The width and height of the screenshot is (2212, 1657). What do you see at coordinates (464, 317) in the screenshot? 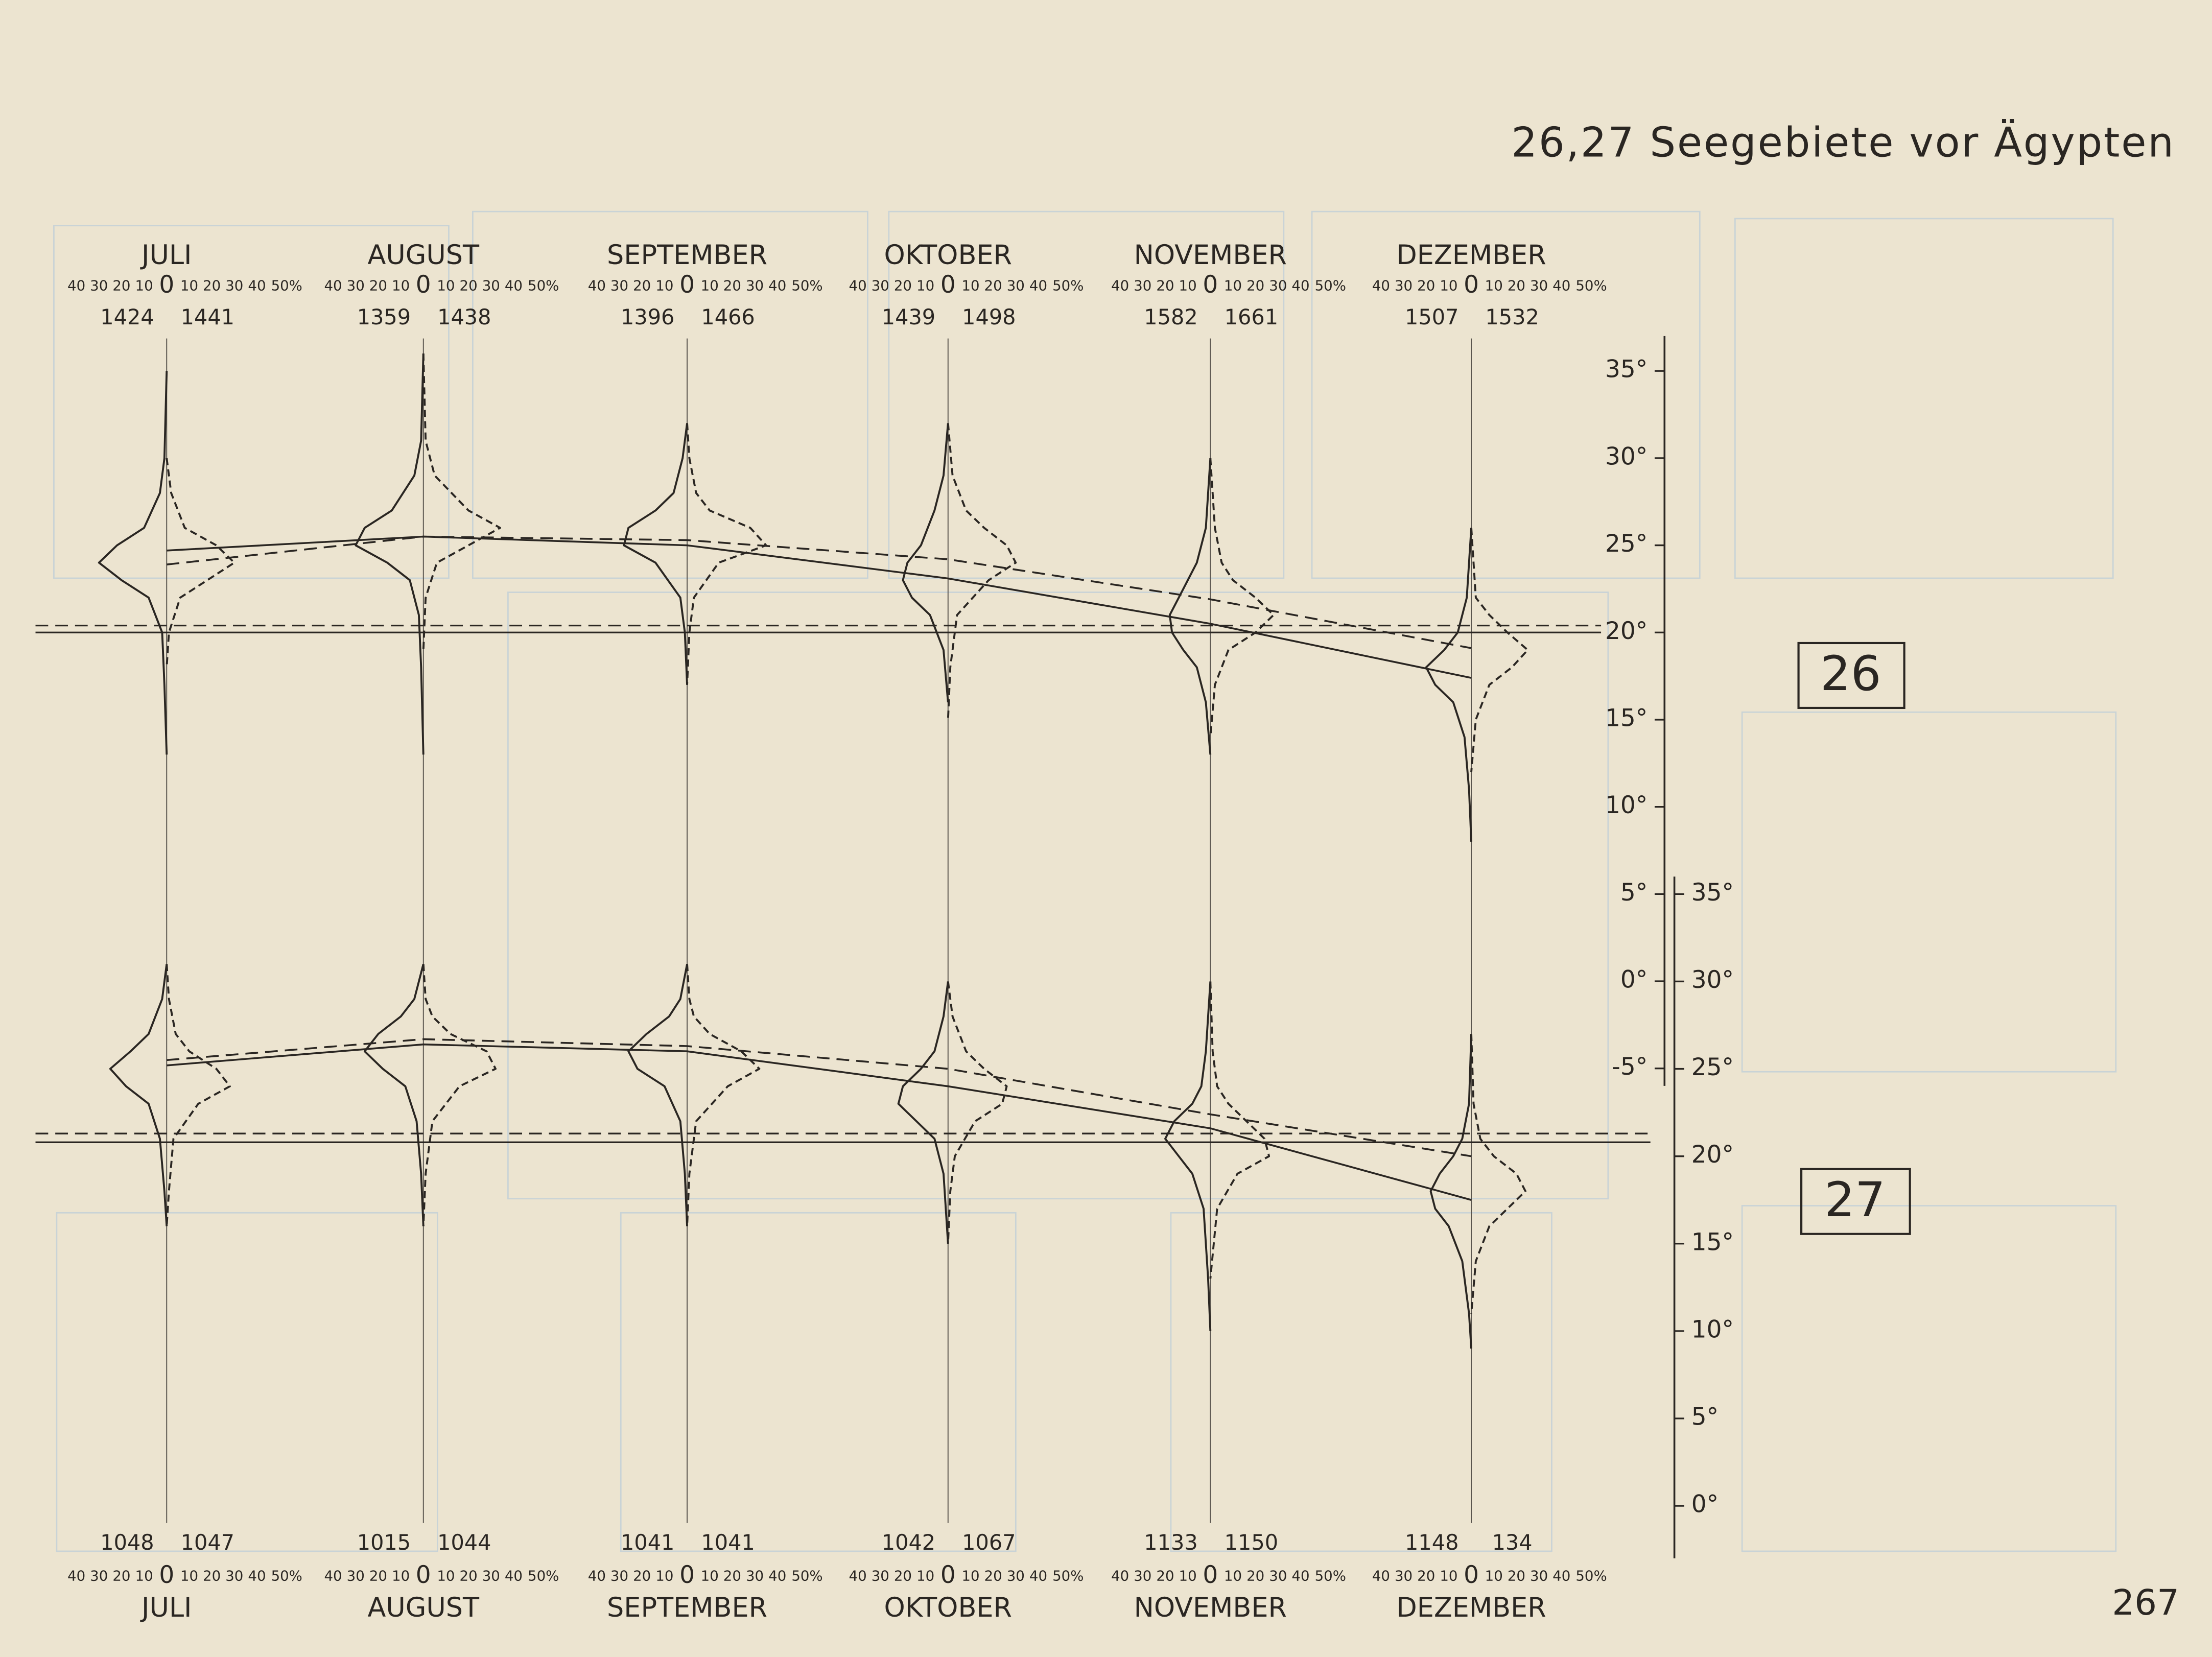
I see `count-label: 1438` at bounding box center [464, 317].